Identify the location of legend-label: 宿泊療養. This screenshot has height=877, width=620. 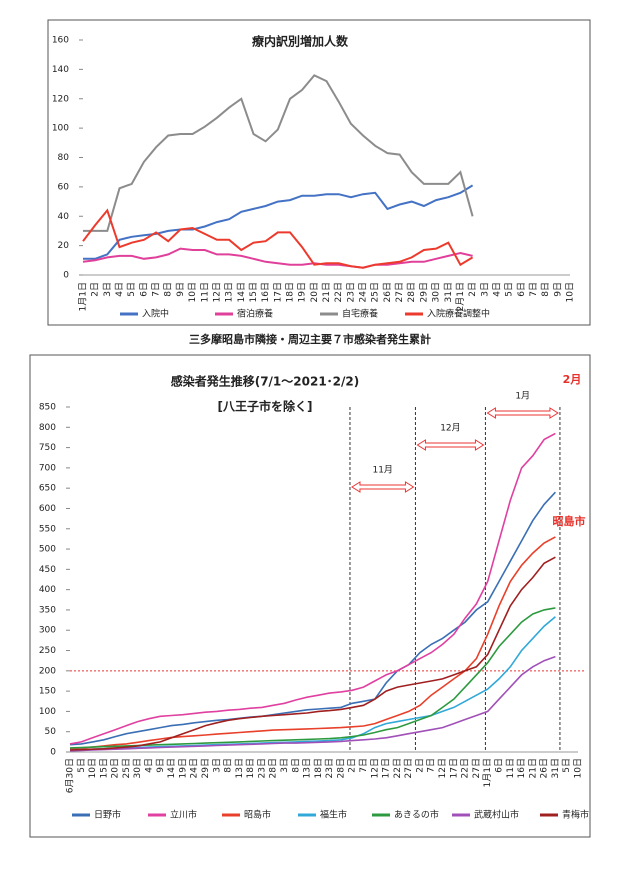
(255, 314).